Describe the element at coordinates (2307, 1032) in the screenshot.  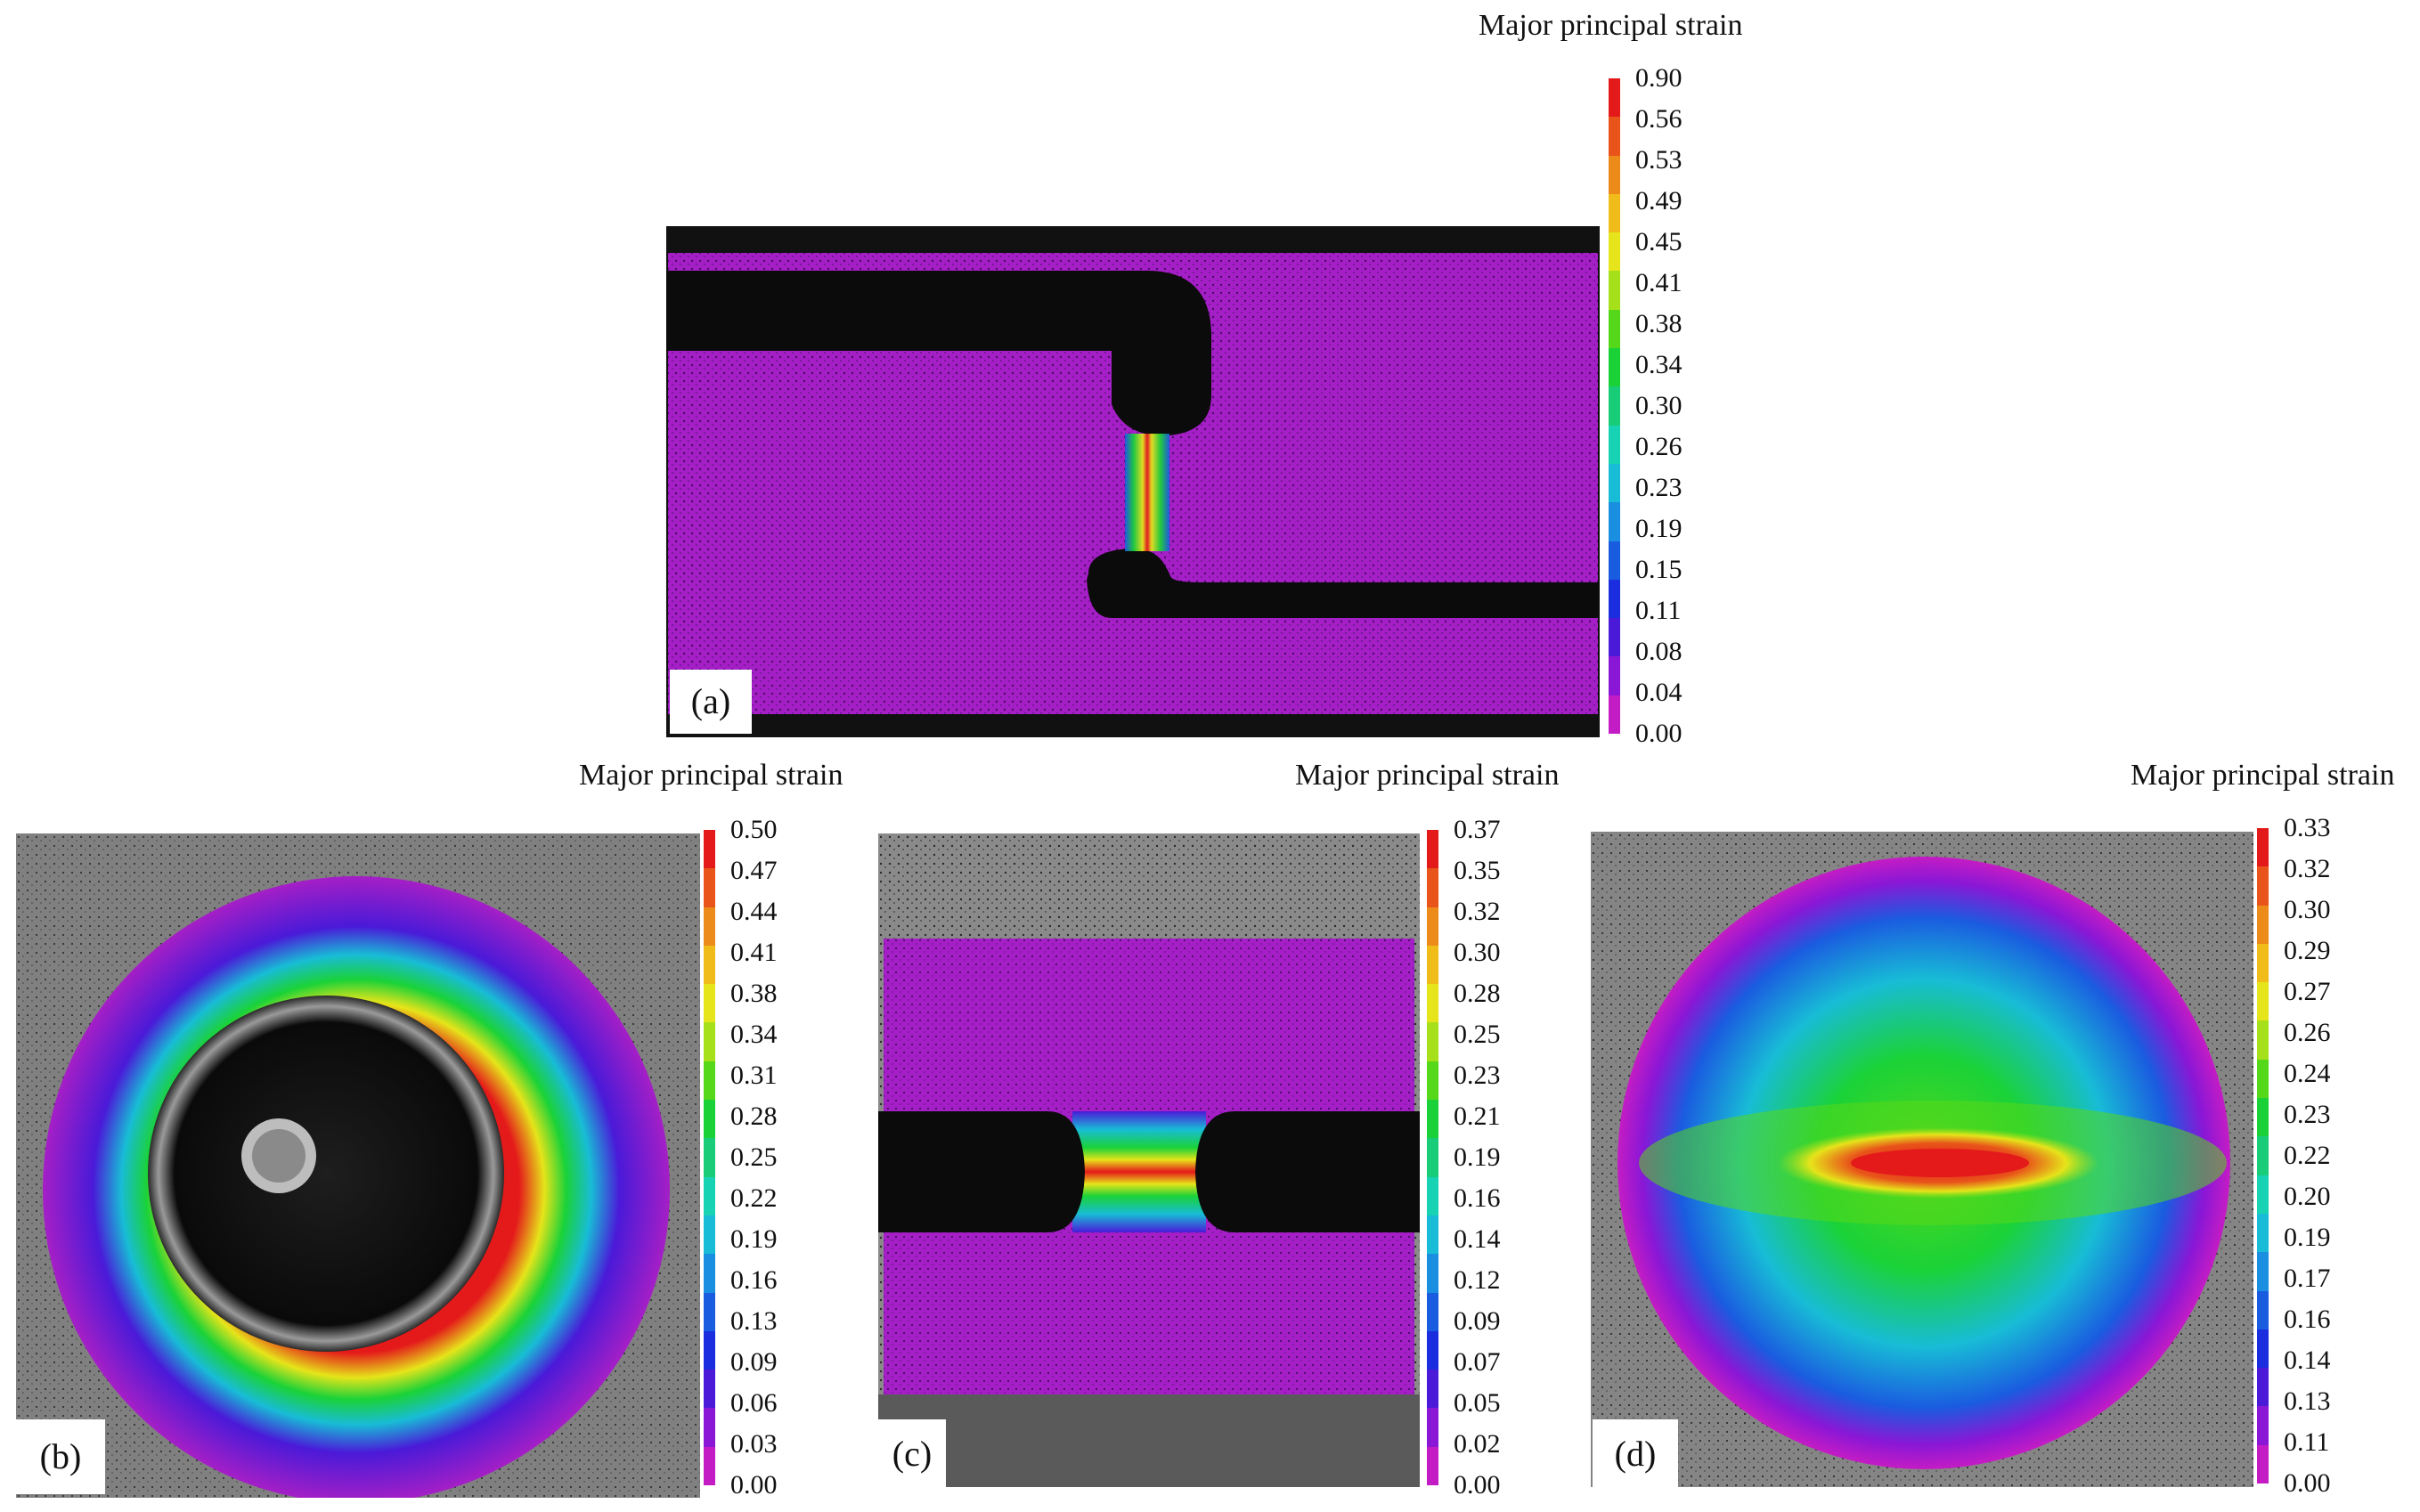
I see `colorbar-tick-label: 0.26` at that location.